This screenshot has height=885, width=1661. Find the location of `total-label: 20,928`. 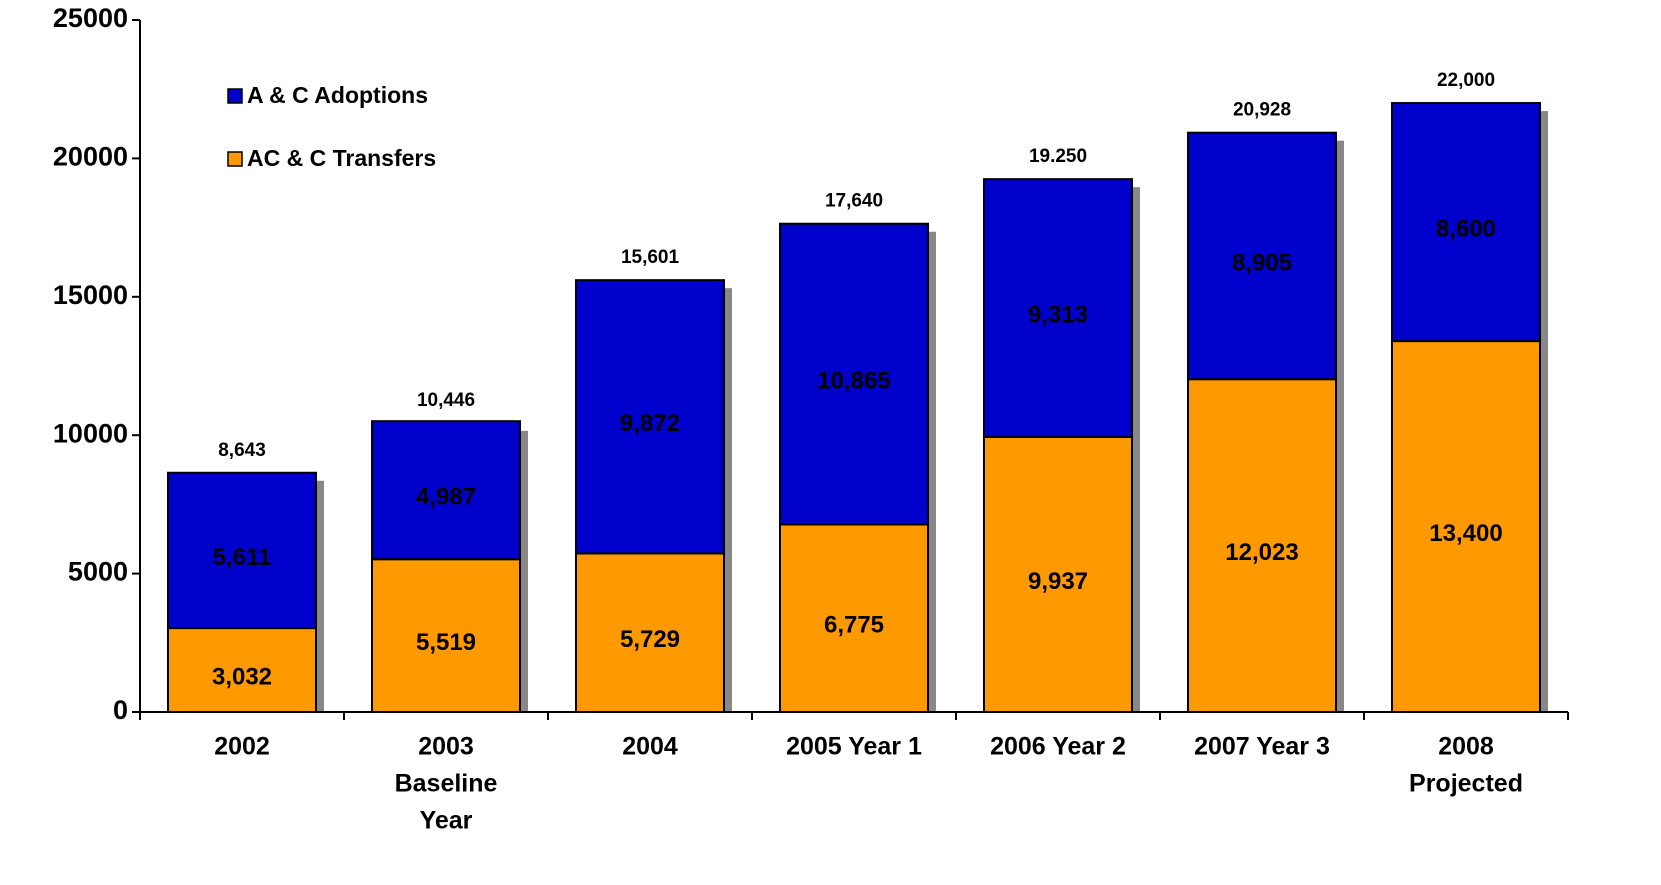

total-label: 20,928 is located at coordinates (1262, 110).